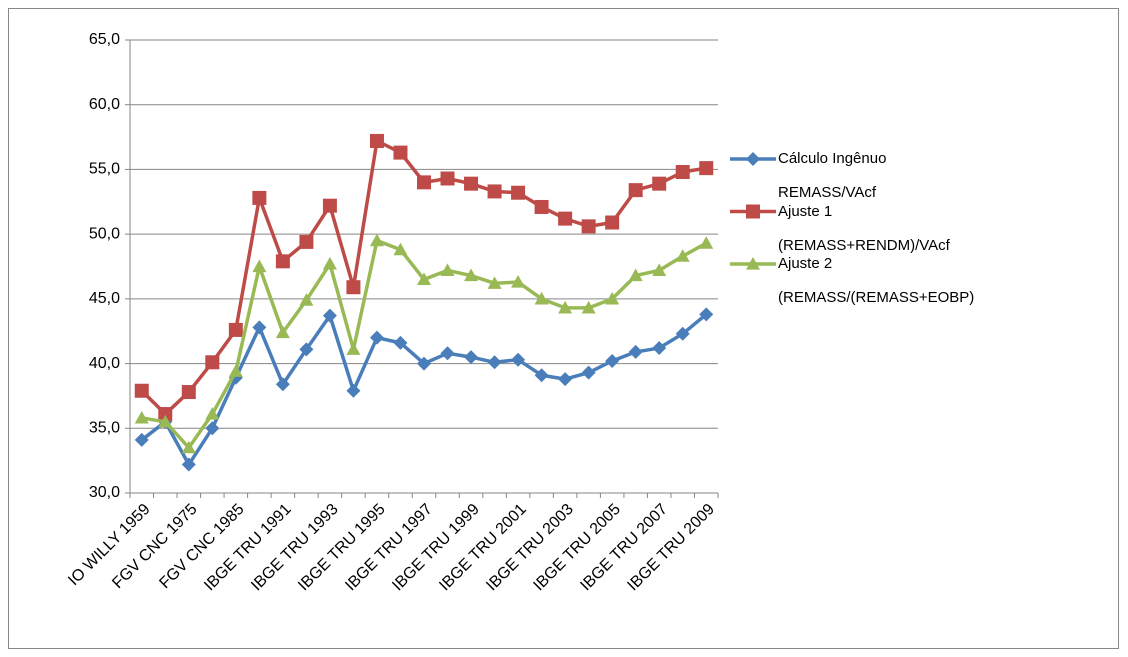 This screenshot has width=1128, height=657. What do you see at coordinates (104, 428) in the screenshot?
I see `y-tick-label: 35,0` at bounding box center [104, 428].